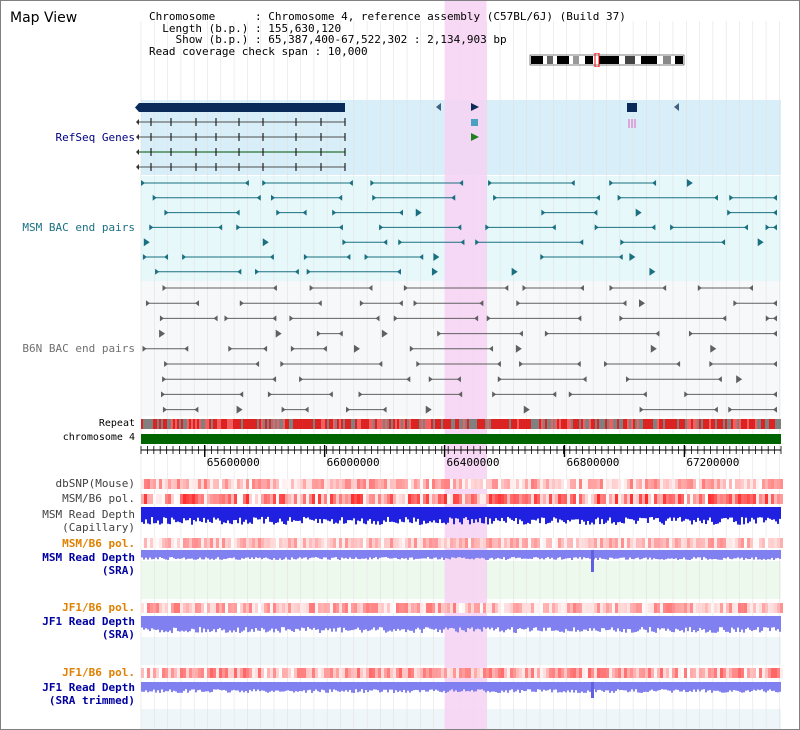  Describe the element at coordinates (98, 498) in the screenshot. I see `msm-b6-pol-label: MSM/B6 pol.` at that location.